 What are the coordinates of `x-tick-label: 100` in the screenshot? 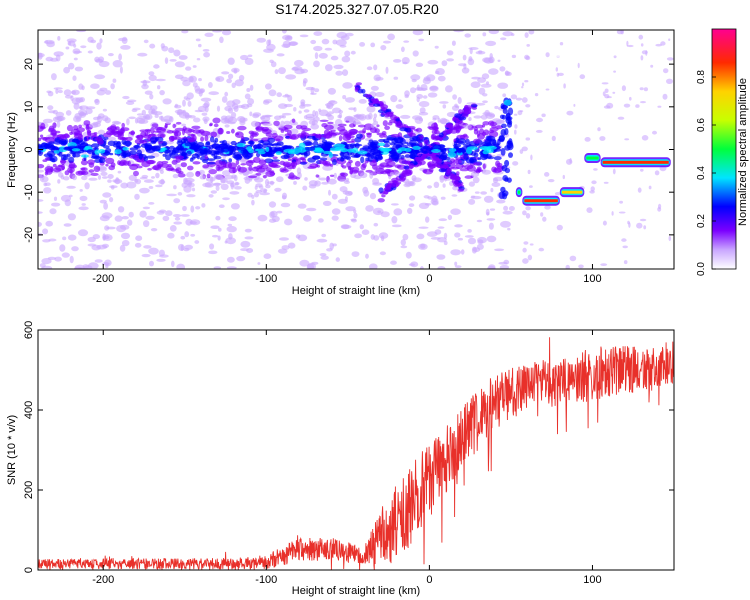 It's located at (592, 279).